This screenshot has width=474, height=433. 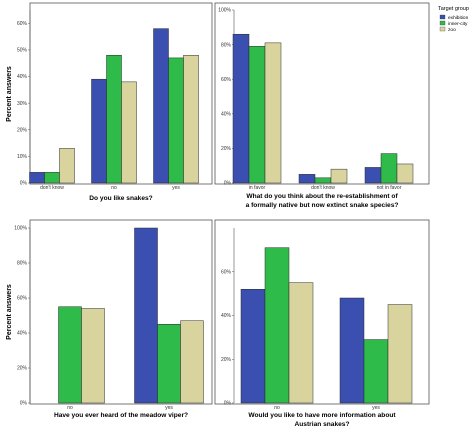 I want to click on legend-label-exhibition: exhibition, so click(x=458, y=18).